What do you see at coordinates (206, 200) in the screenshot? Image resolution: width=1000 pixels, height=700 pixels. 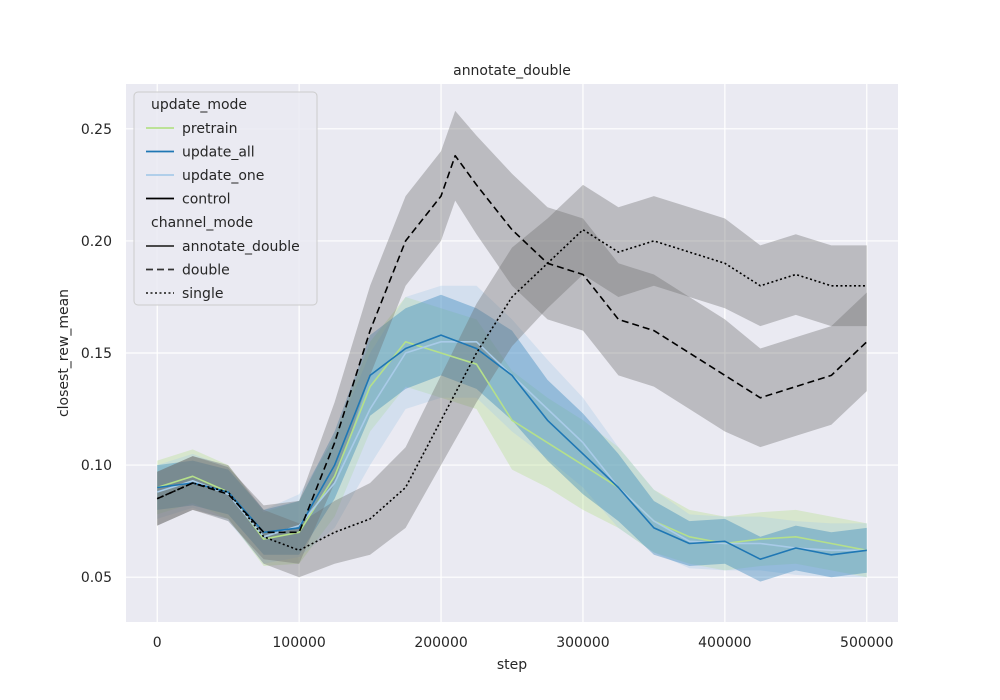 I see `legend-label: control` at bounding box center [206, 200].